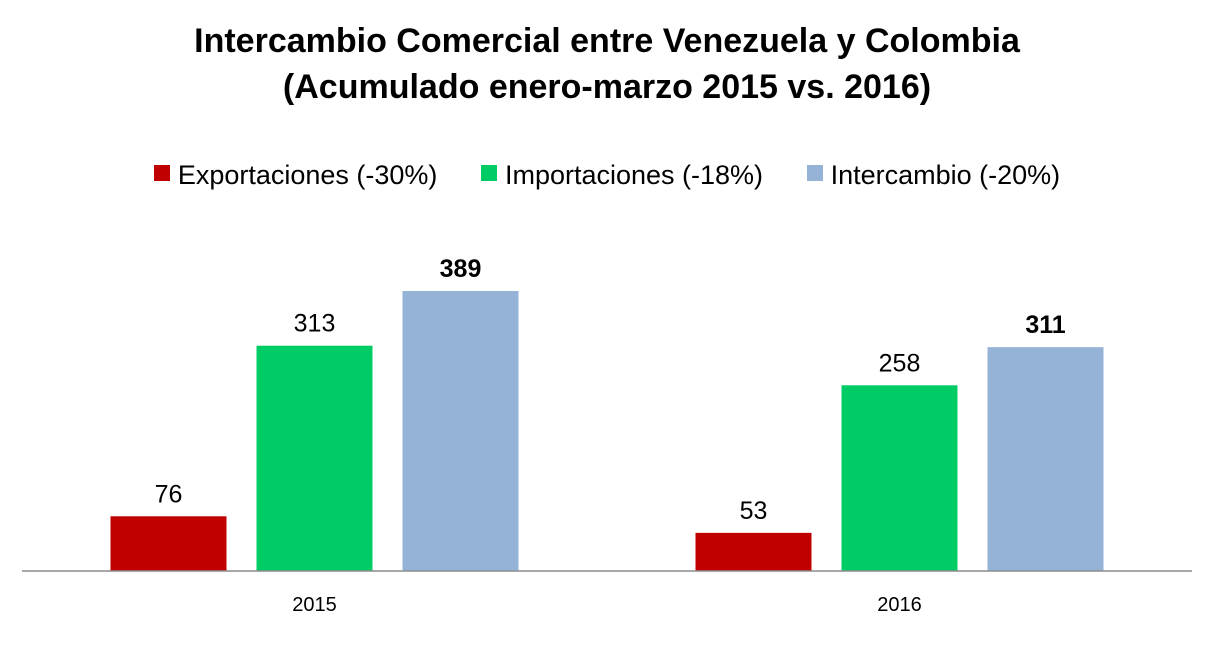 This screenshot has width=1214, height=650. Describe the element at coordinates (900, 363) in the screenshot. I see `data-label-2016-series-1: 258` at that location.